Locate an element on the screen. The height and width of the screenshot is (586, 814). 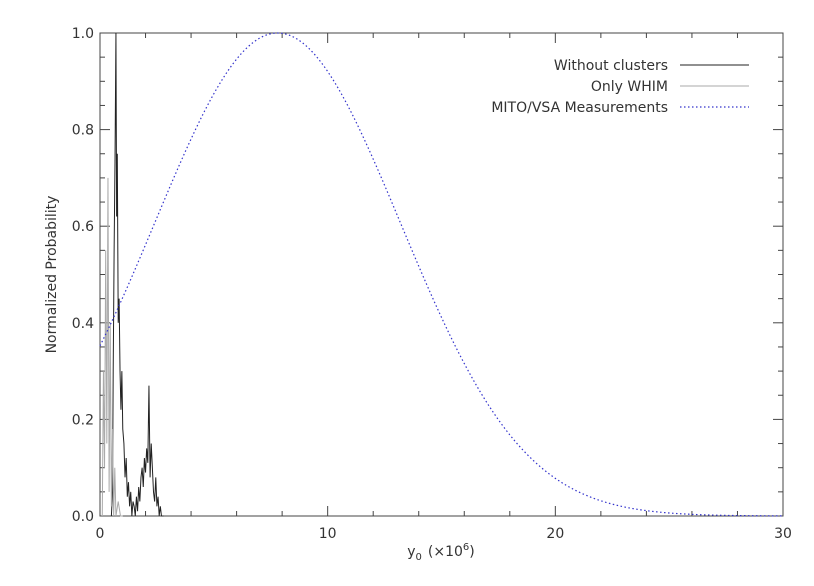
x-tick-label: 0 is located at coordinates (100, 534).